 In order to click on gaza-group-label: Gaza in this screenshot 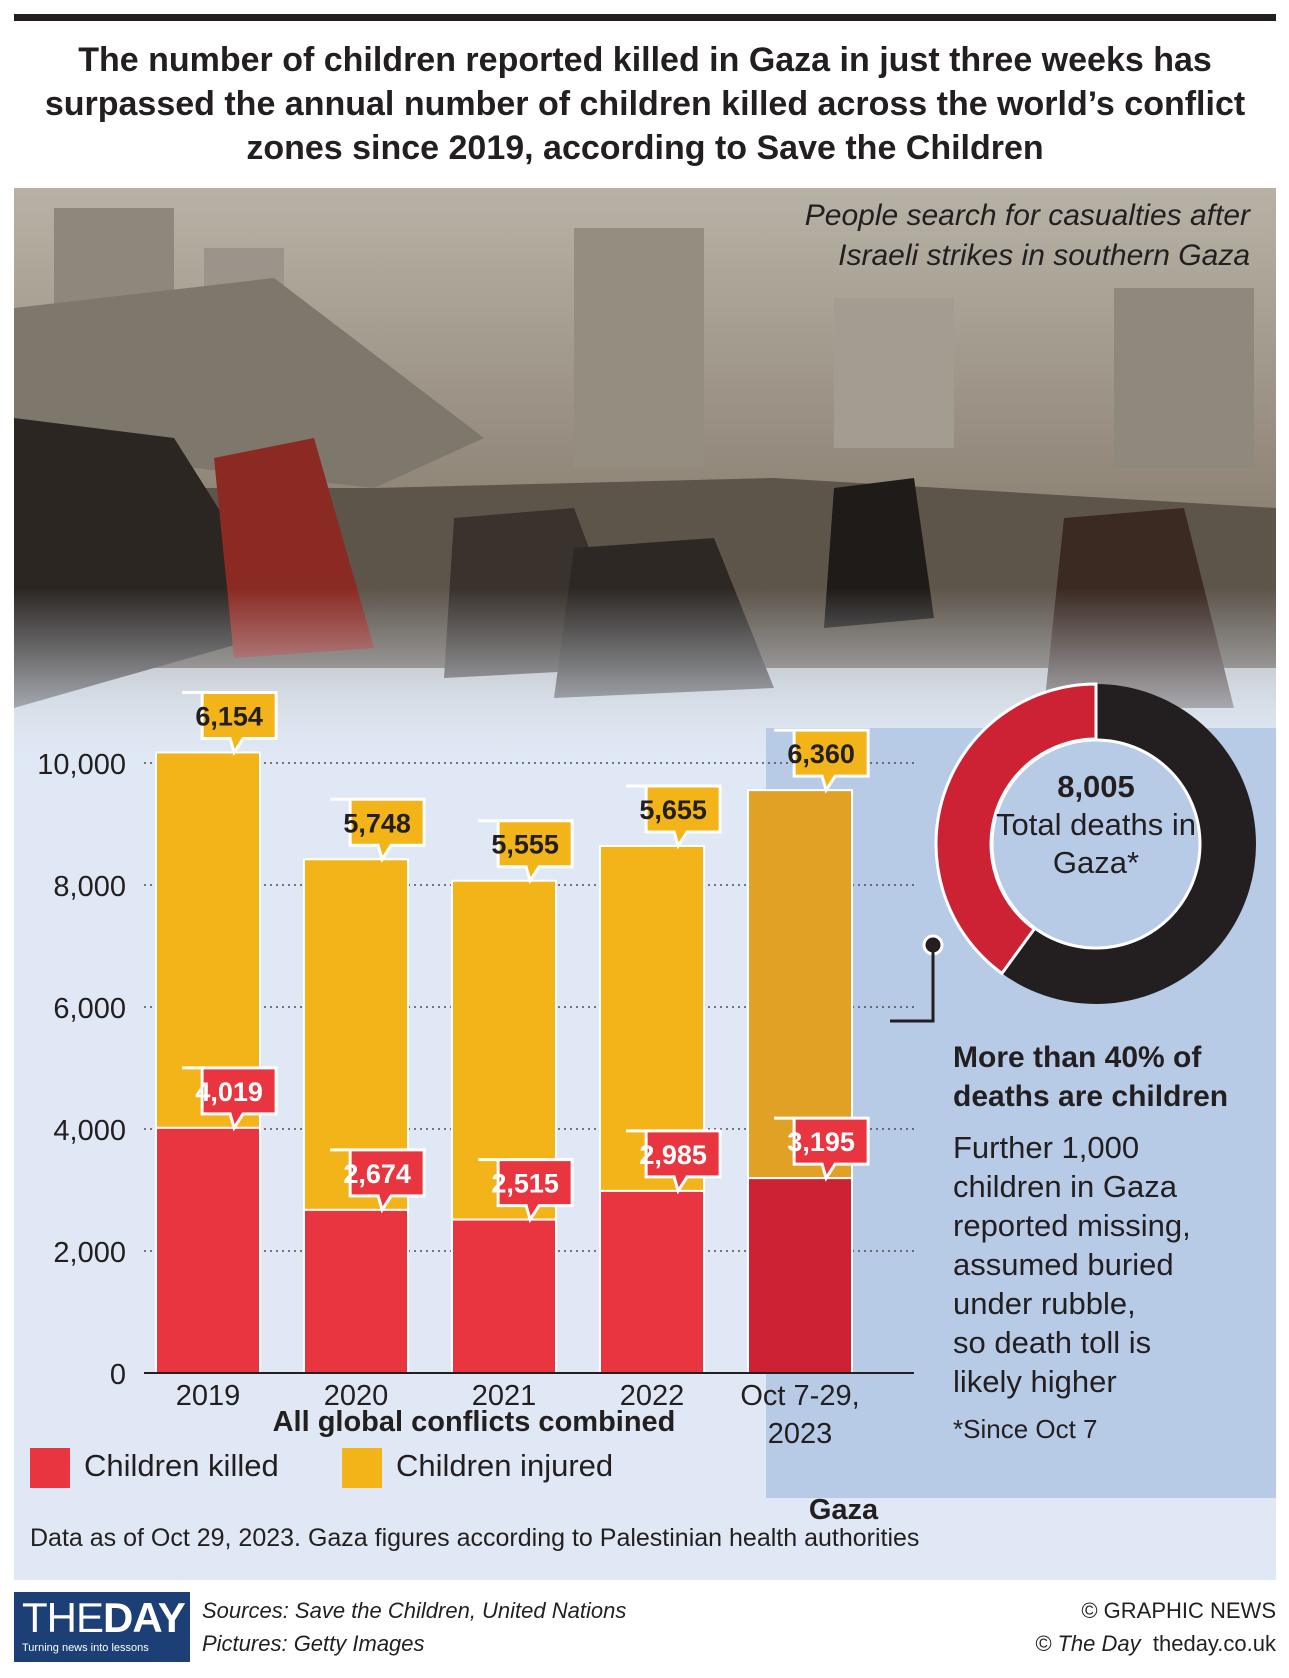, I will do `click(843, 1510)`.